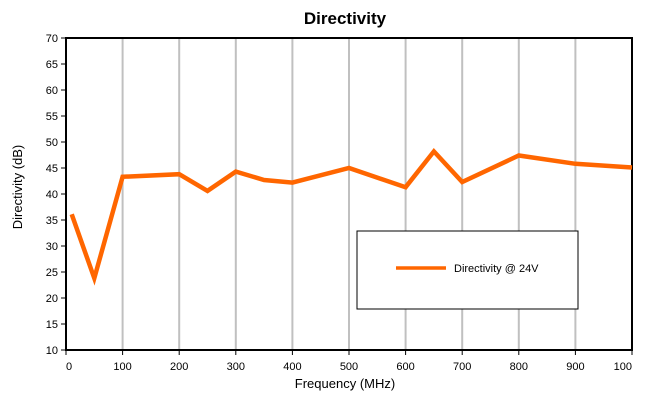 Image resolution: width=648 pixels, height=405 pixels. Describe the element at coordinates (519, 367) in the screenshot. I see `x-tick-label: 800` at that location.